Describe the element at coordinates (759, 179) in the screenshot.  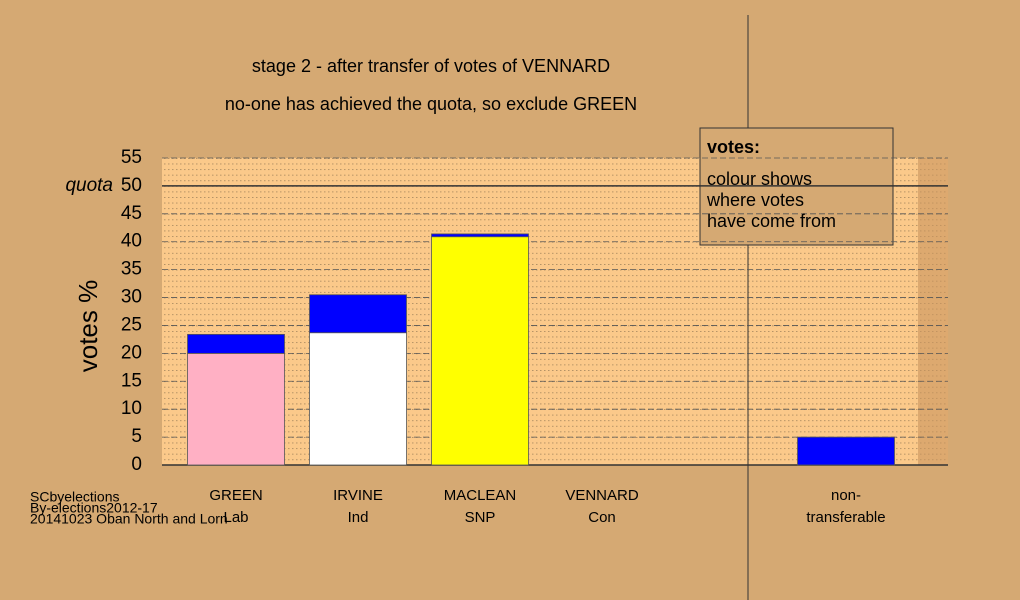
I see `note-line: colour shows` at that location.